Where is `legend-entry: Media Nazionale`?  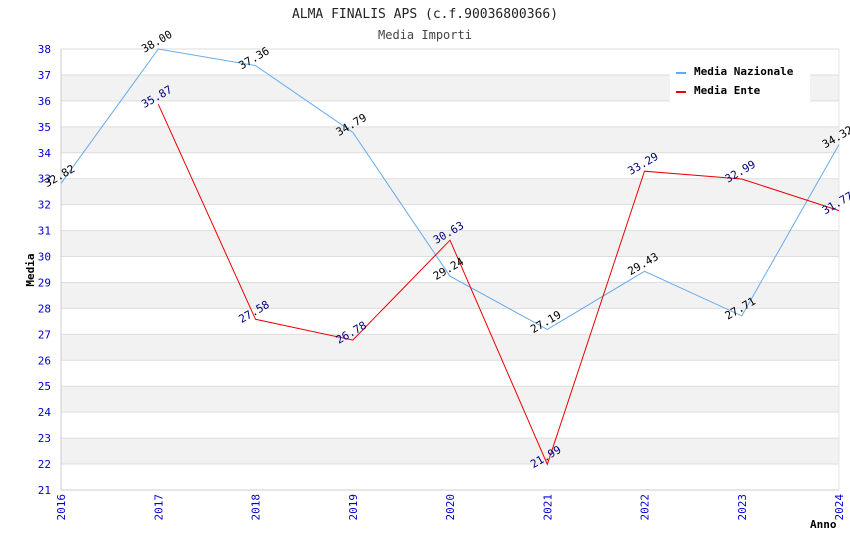
legend-entry: Media Nazionale is located at coordinates (744, 71).